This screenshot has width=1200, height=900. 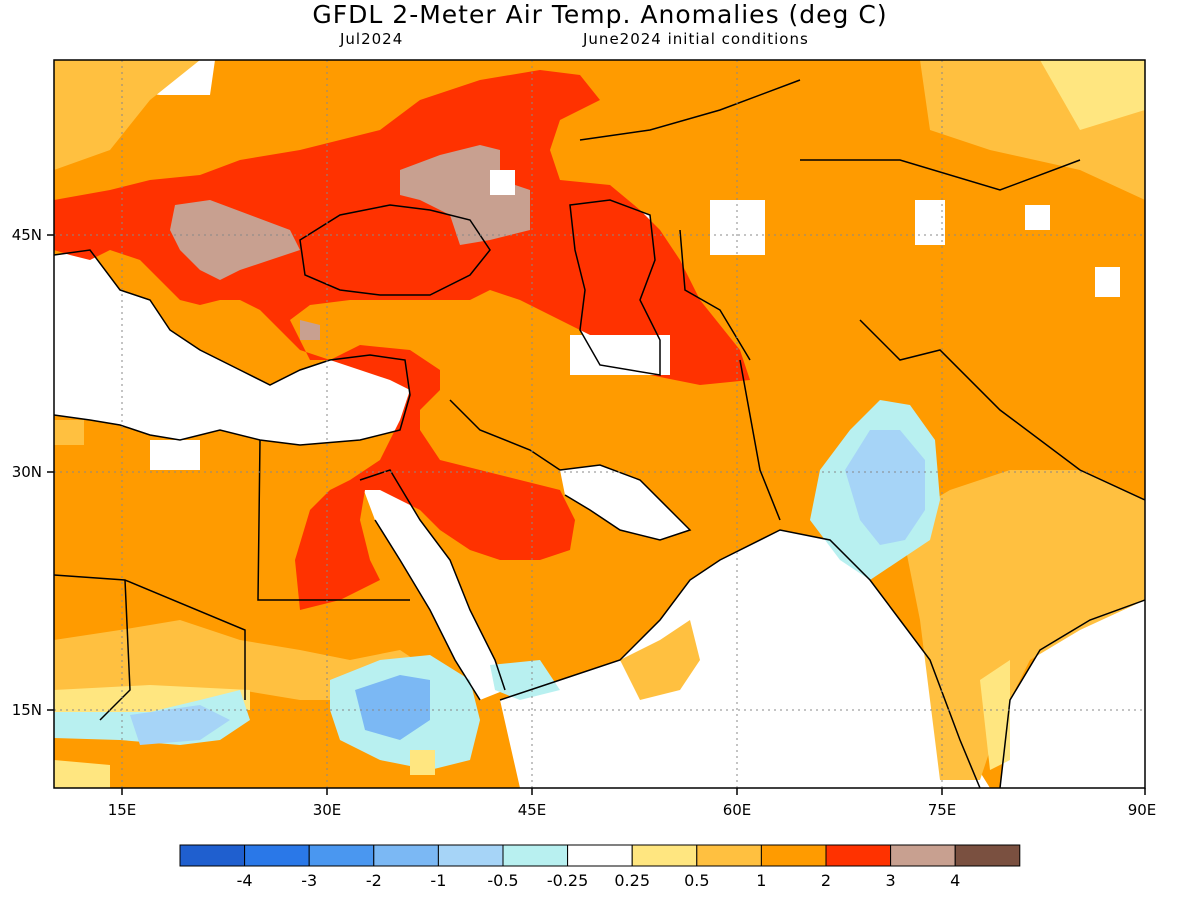 I want to click on colorbar: -4 -3 -2 -1 -0.5 -0.25 0.25 0.5 1 2 3 4, so click(x=600, y=867).